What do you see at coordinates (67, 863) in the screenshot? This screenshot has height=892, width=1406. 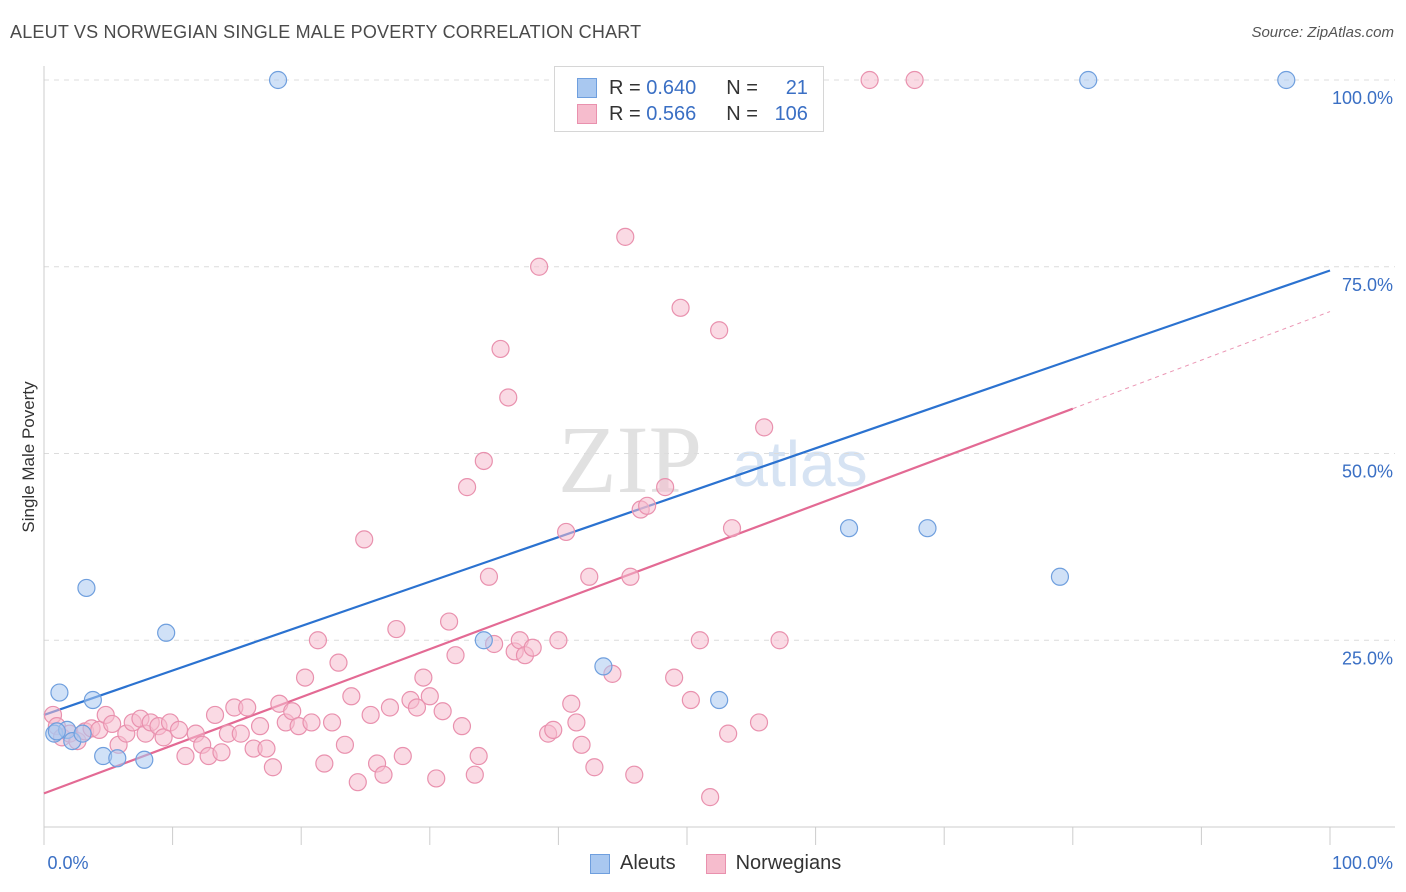 I see `x-tick-label: 0.0%` at bounding box center [67, 863].